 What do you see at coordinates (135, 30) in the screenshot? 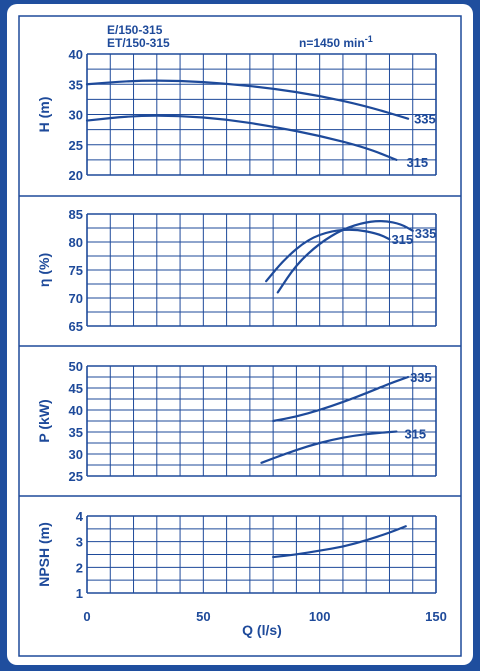
I see `model-line-1: E/150-315` at bounding box center [135, 30].